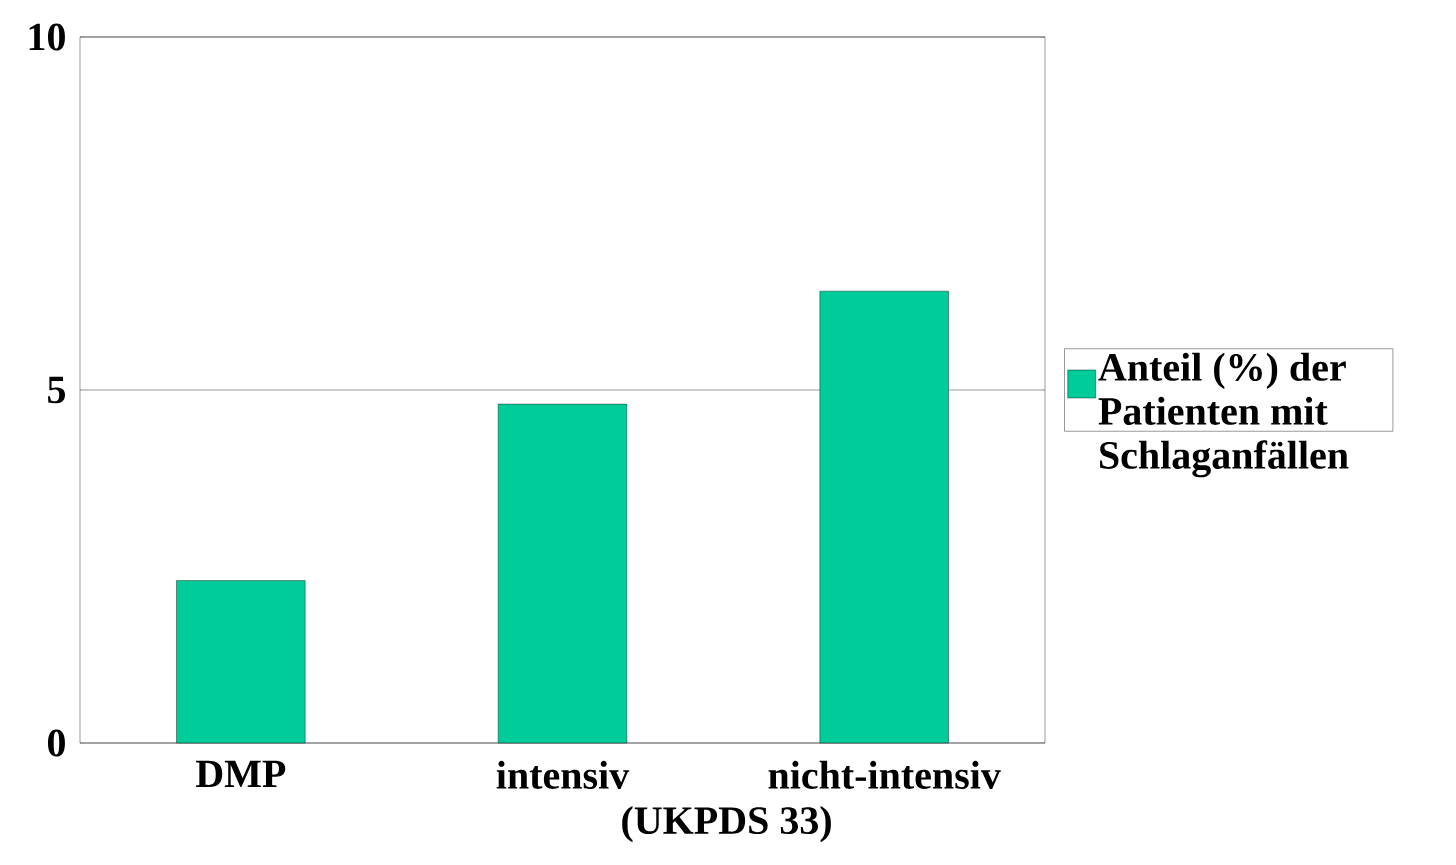  Describe the element at coordinates (1223, 415) in the screenshot. I see `legend-label: Anteil (%) der Patienten mit Schlaganfällen` at that location.